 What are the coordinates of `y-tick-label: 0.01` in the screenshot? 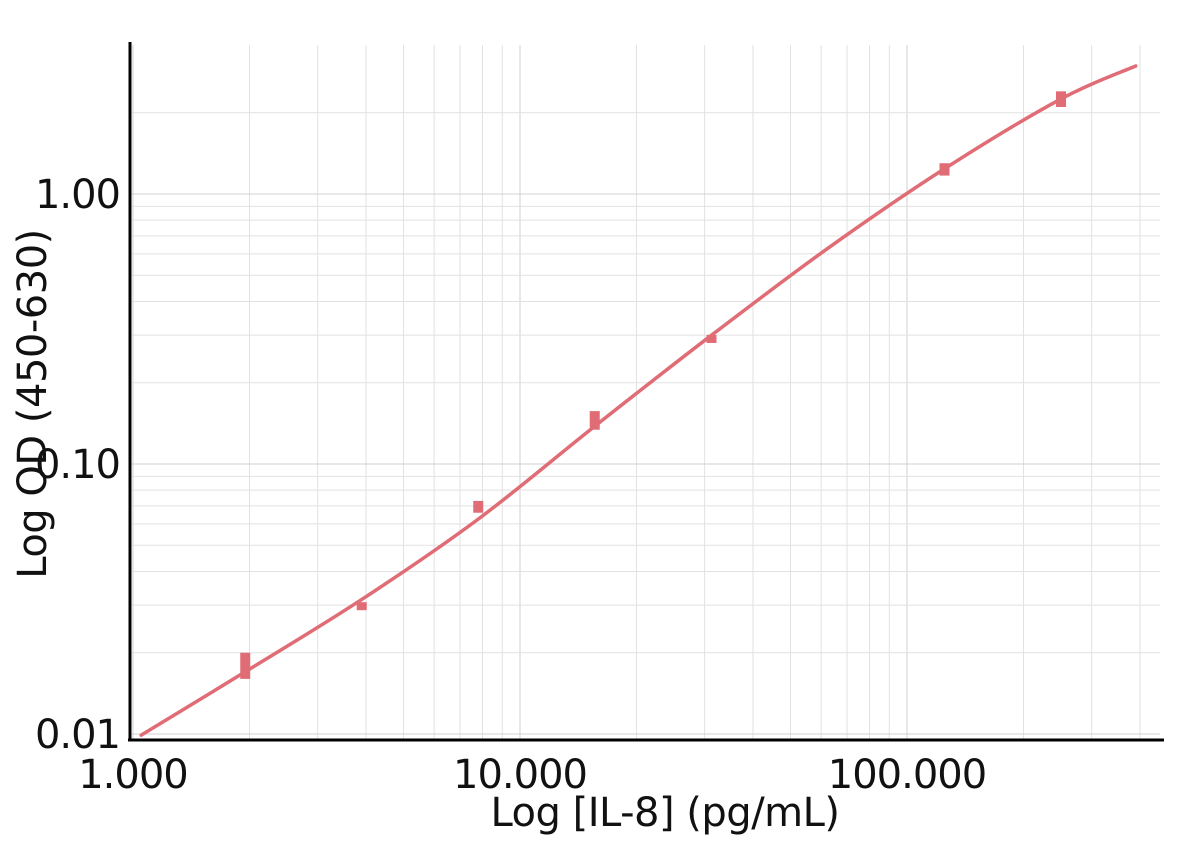 It's located at (77, 735).